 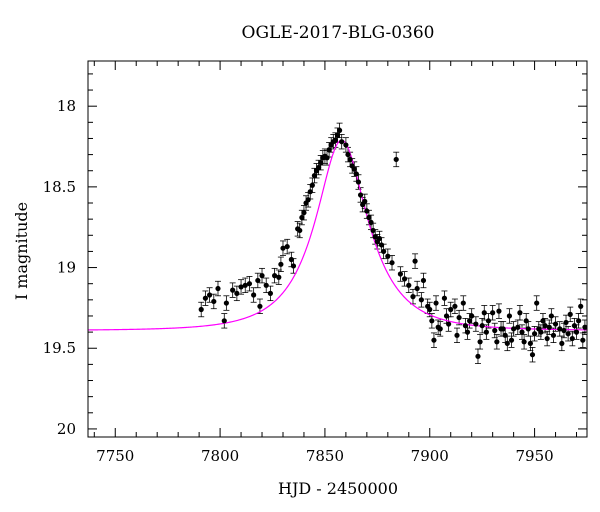 What do you see at coordinates (534, 456) in the screenshot?
I see `x-tick-label: 7950` at bounding box center [534, 456].